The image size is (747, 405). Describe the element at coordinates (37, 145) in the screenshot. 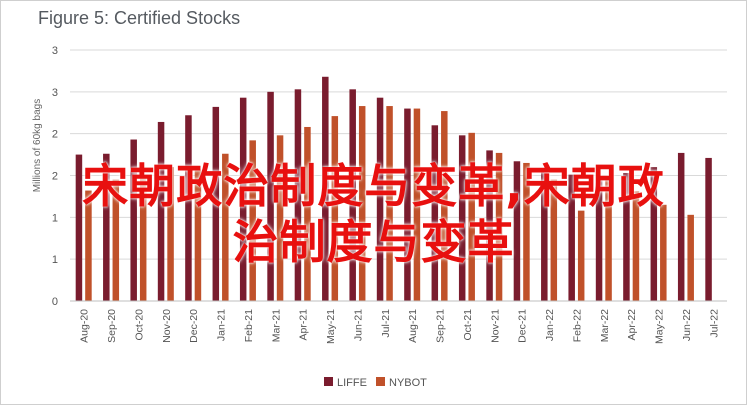

I see `y-axis-label: Millions of 60kg bags` at that location.